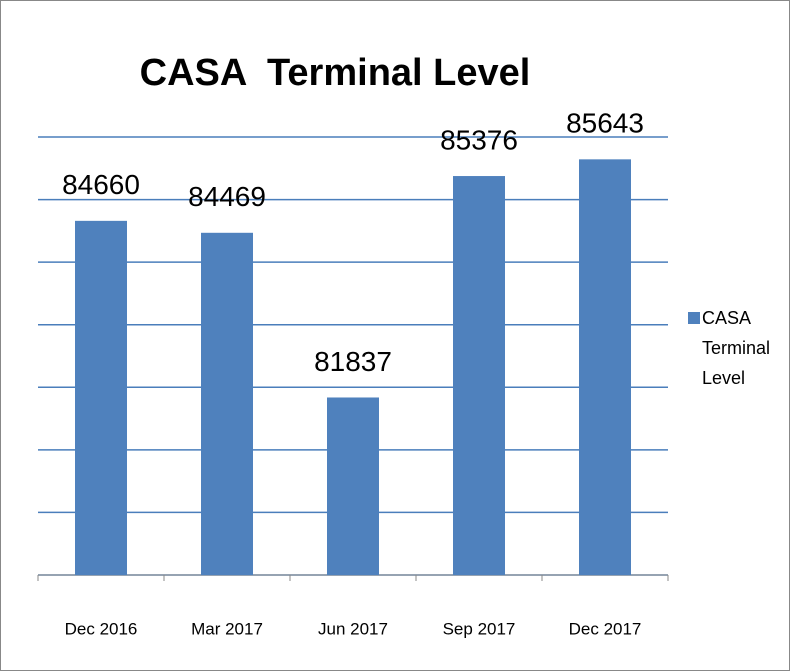 The image size is (790, 671). What do you see at coordinates (227, 196) in the screenshot?
I see `data-label: 84469` at bounding box center [227, 196].